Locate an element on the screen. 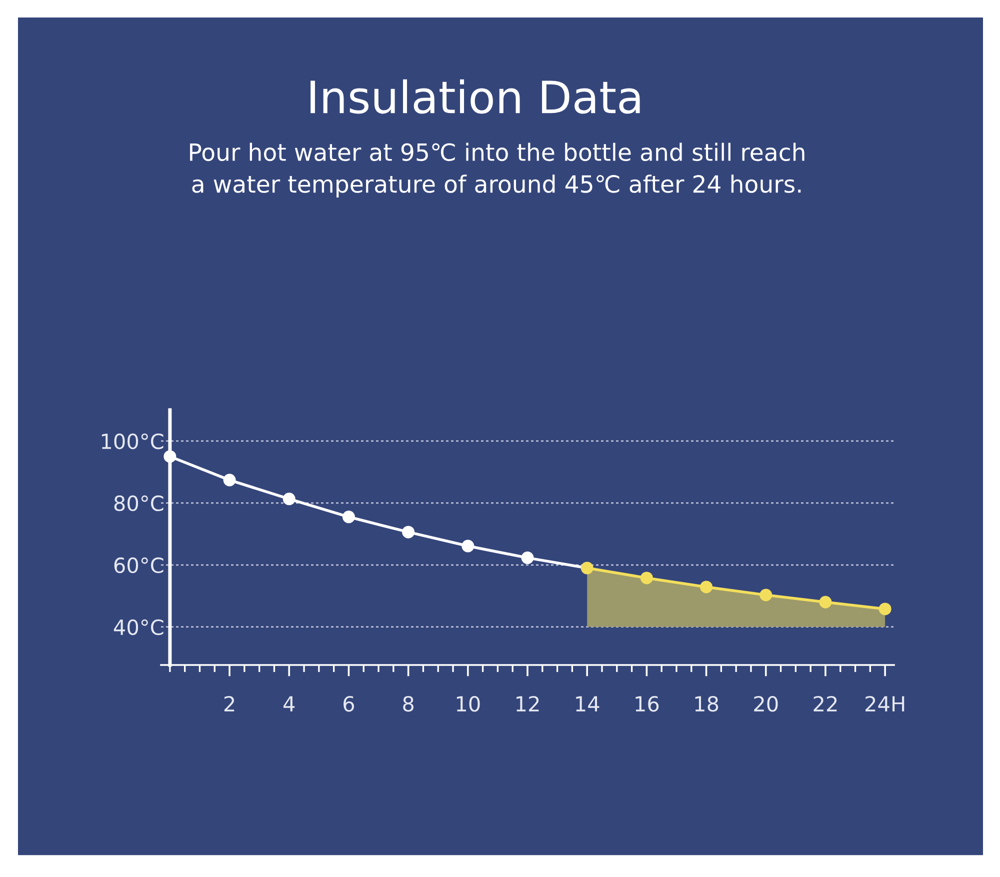  y-tick-label: 60°C is located at coordinates (139, 565).